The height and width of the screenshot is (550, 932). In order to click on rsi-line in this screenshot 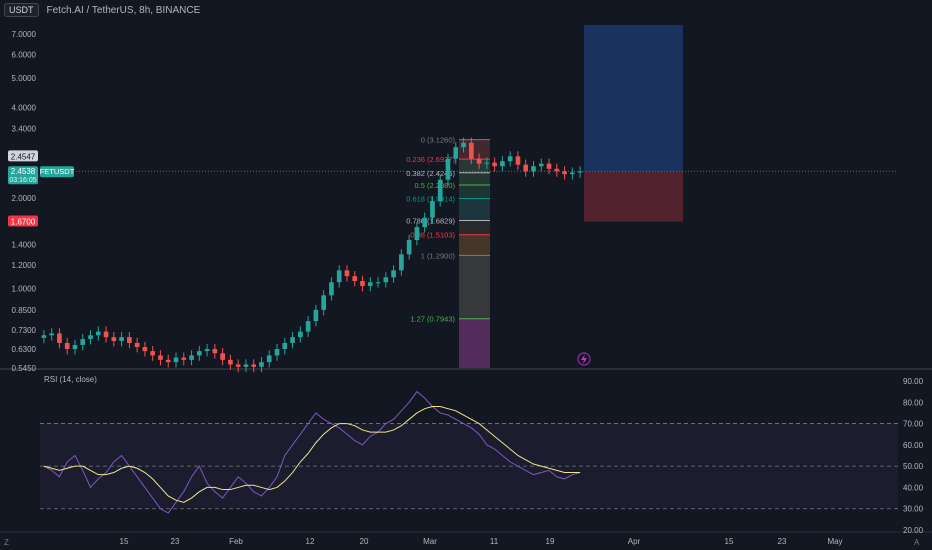, I will do `click(312, 452)`.